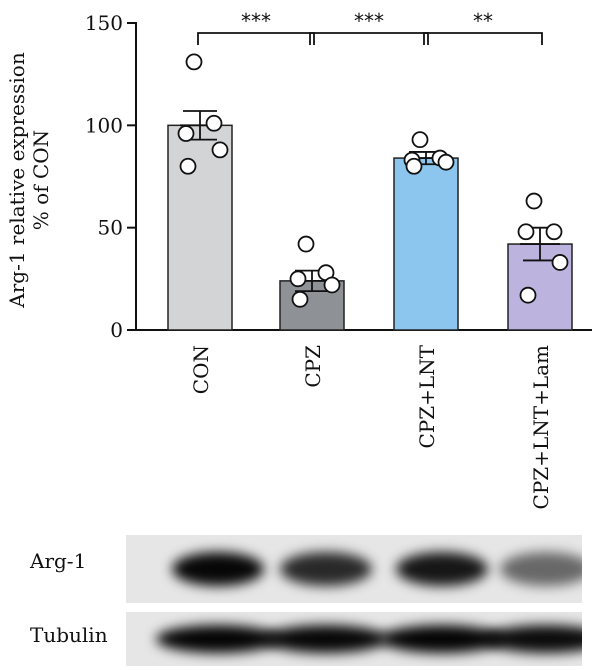 This screenshot has width=600, height=670. I want to click on data-point-CPZ+LNT+Lam-5, so click(528, 295).